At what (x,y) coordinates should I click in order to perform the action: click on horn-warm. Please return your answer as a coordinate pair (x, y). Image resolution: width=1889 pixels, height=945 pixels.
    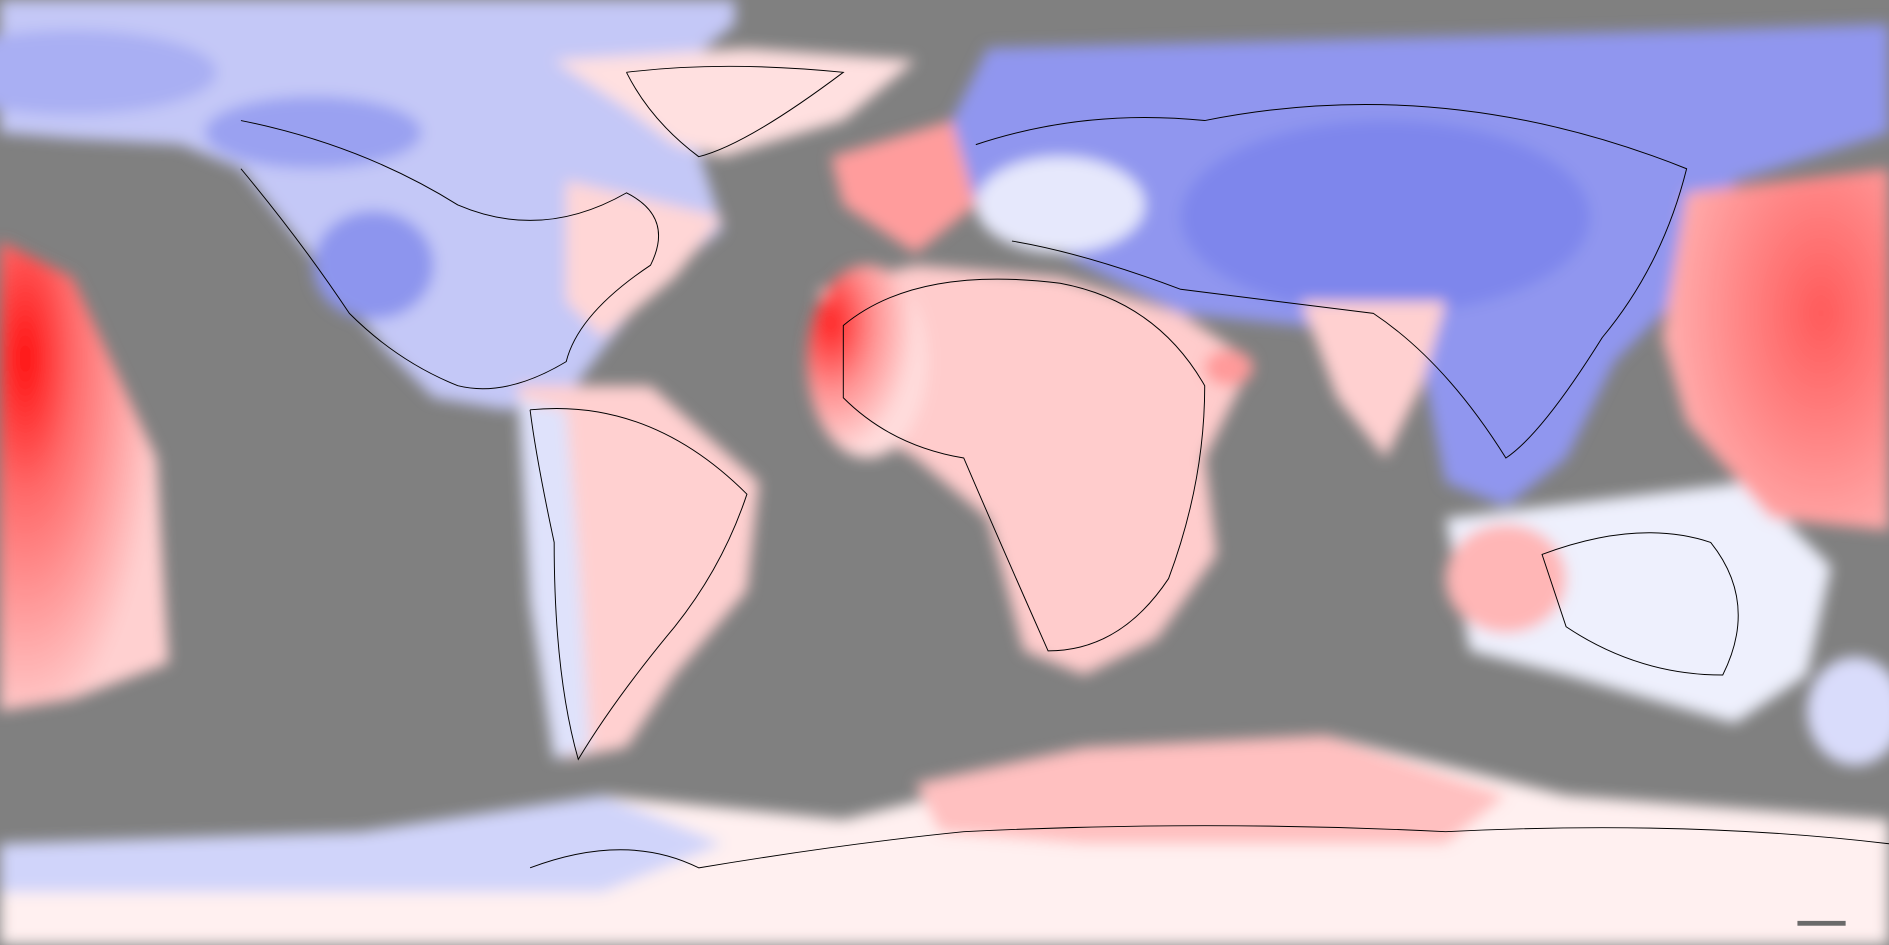
    Looking at the image, I should click on (1228, 367).